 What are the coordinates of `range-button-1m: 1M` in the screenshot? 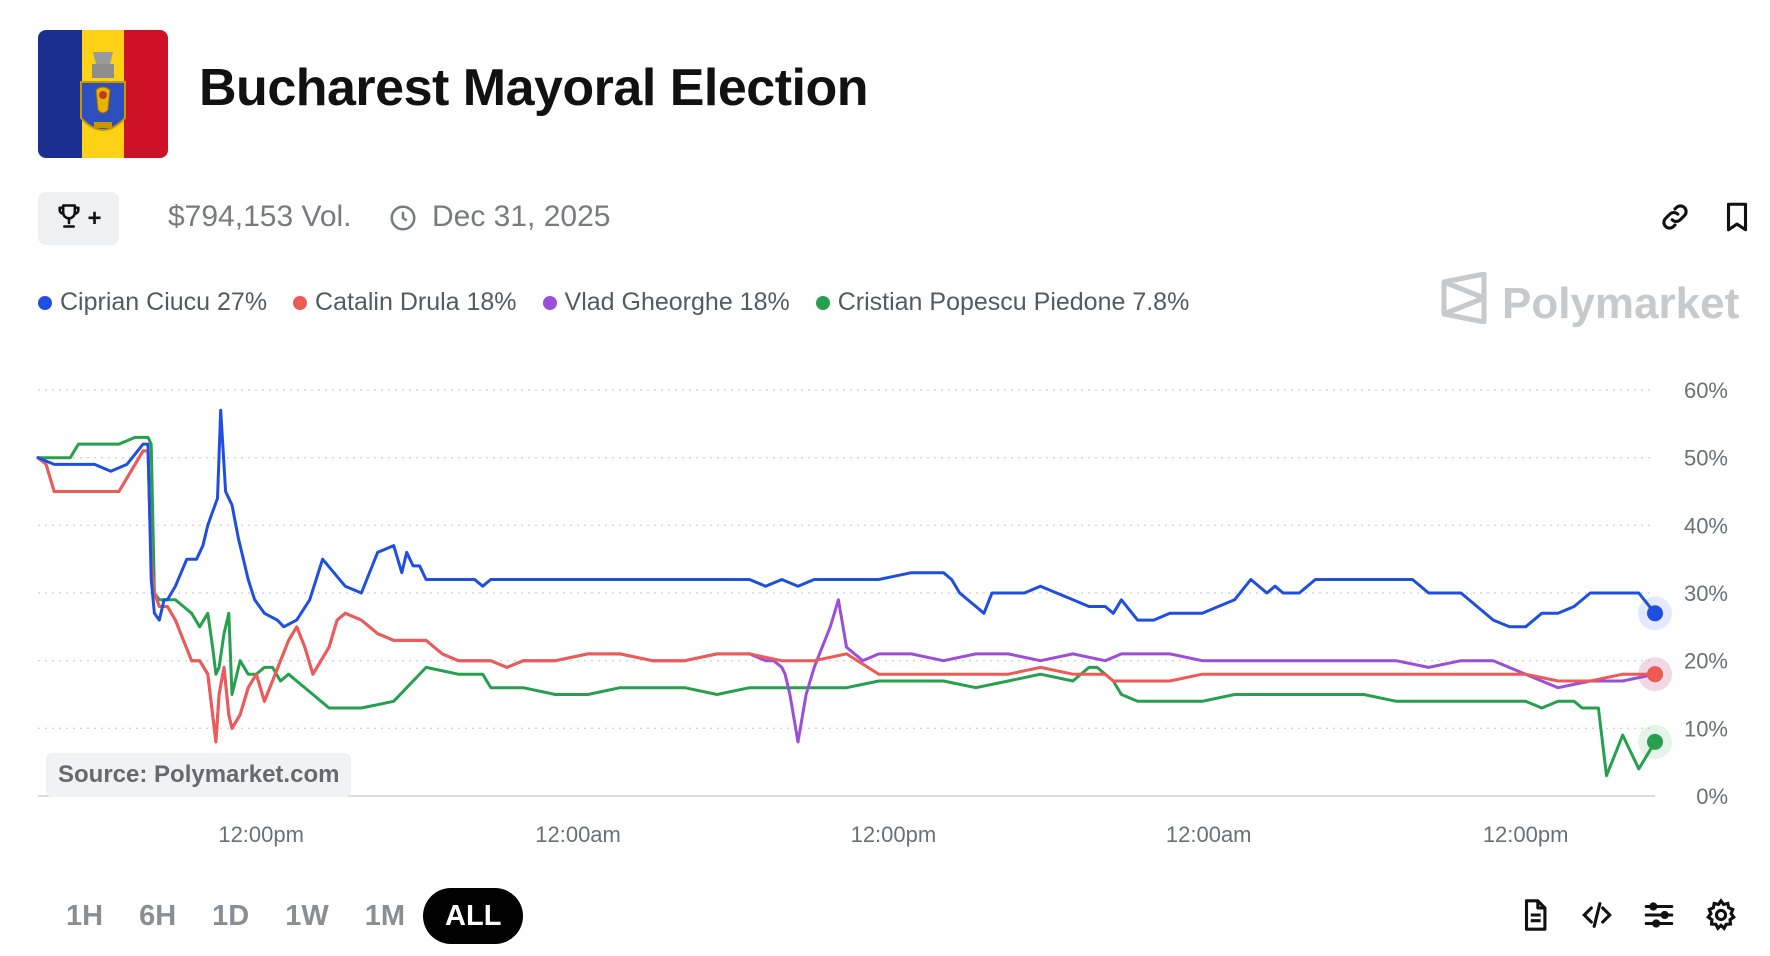 It's located at (385, 915).